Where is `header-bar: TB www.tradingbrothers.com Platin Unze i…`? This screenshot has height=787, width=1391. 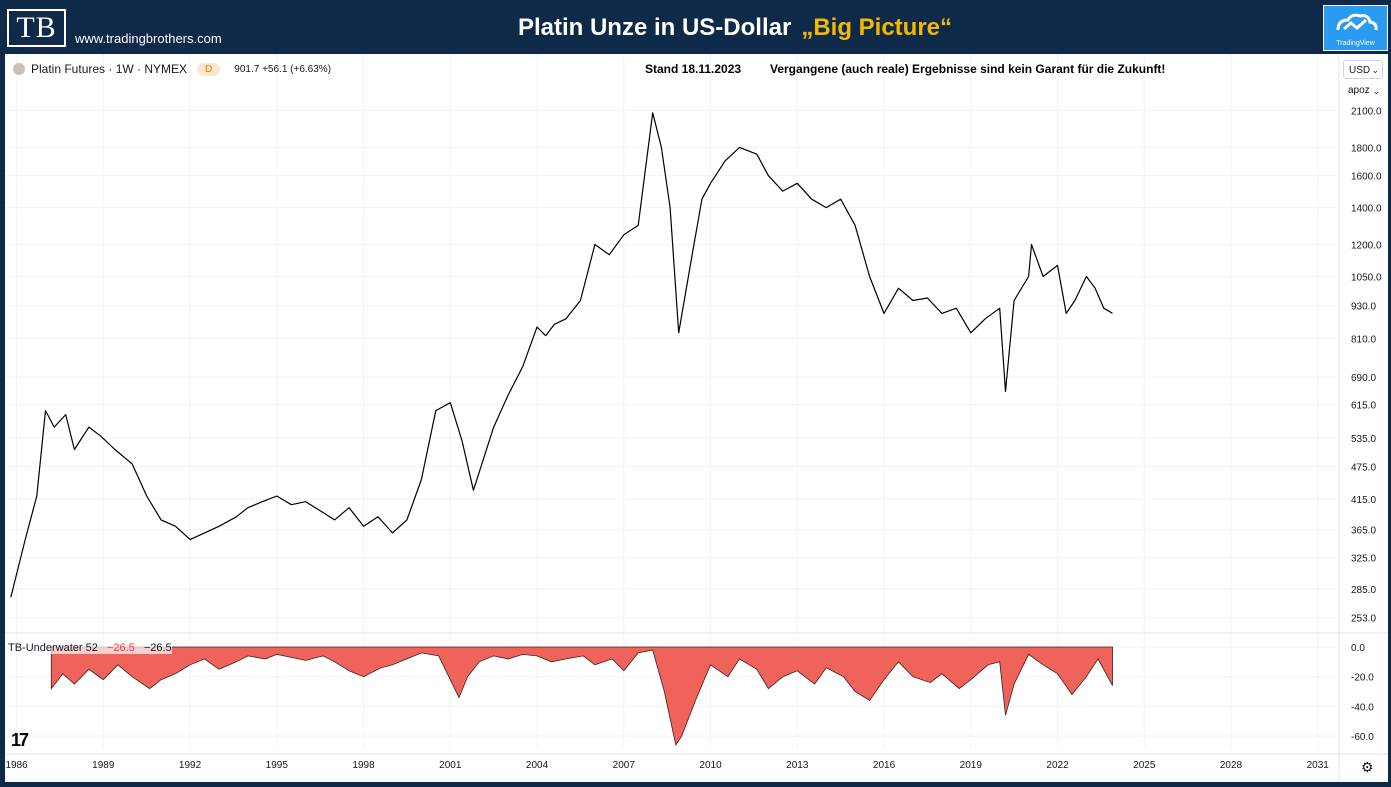
header-bar: TB www.tradingbrothers.com Platin Unze i… is located at coordinates (695, 27).